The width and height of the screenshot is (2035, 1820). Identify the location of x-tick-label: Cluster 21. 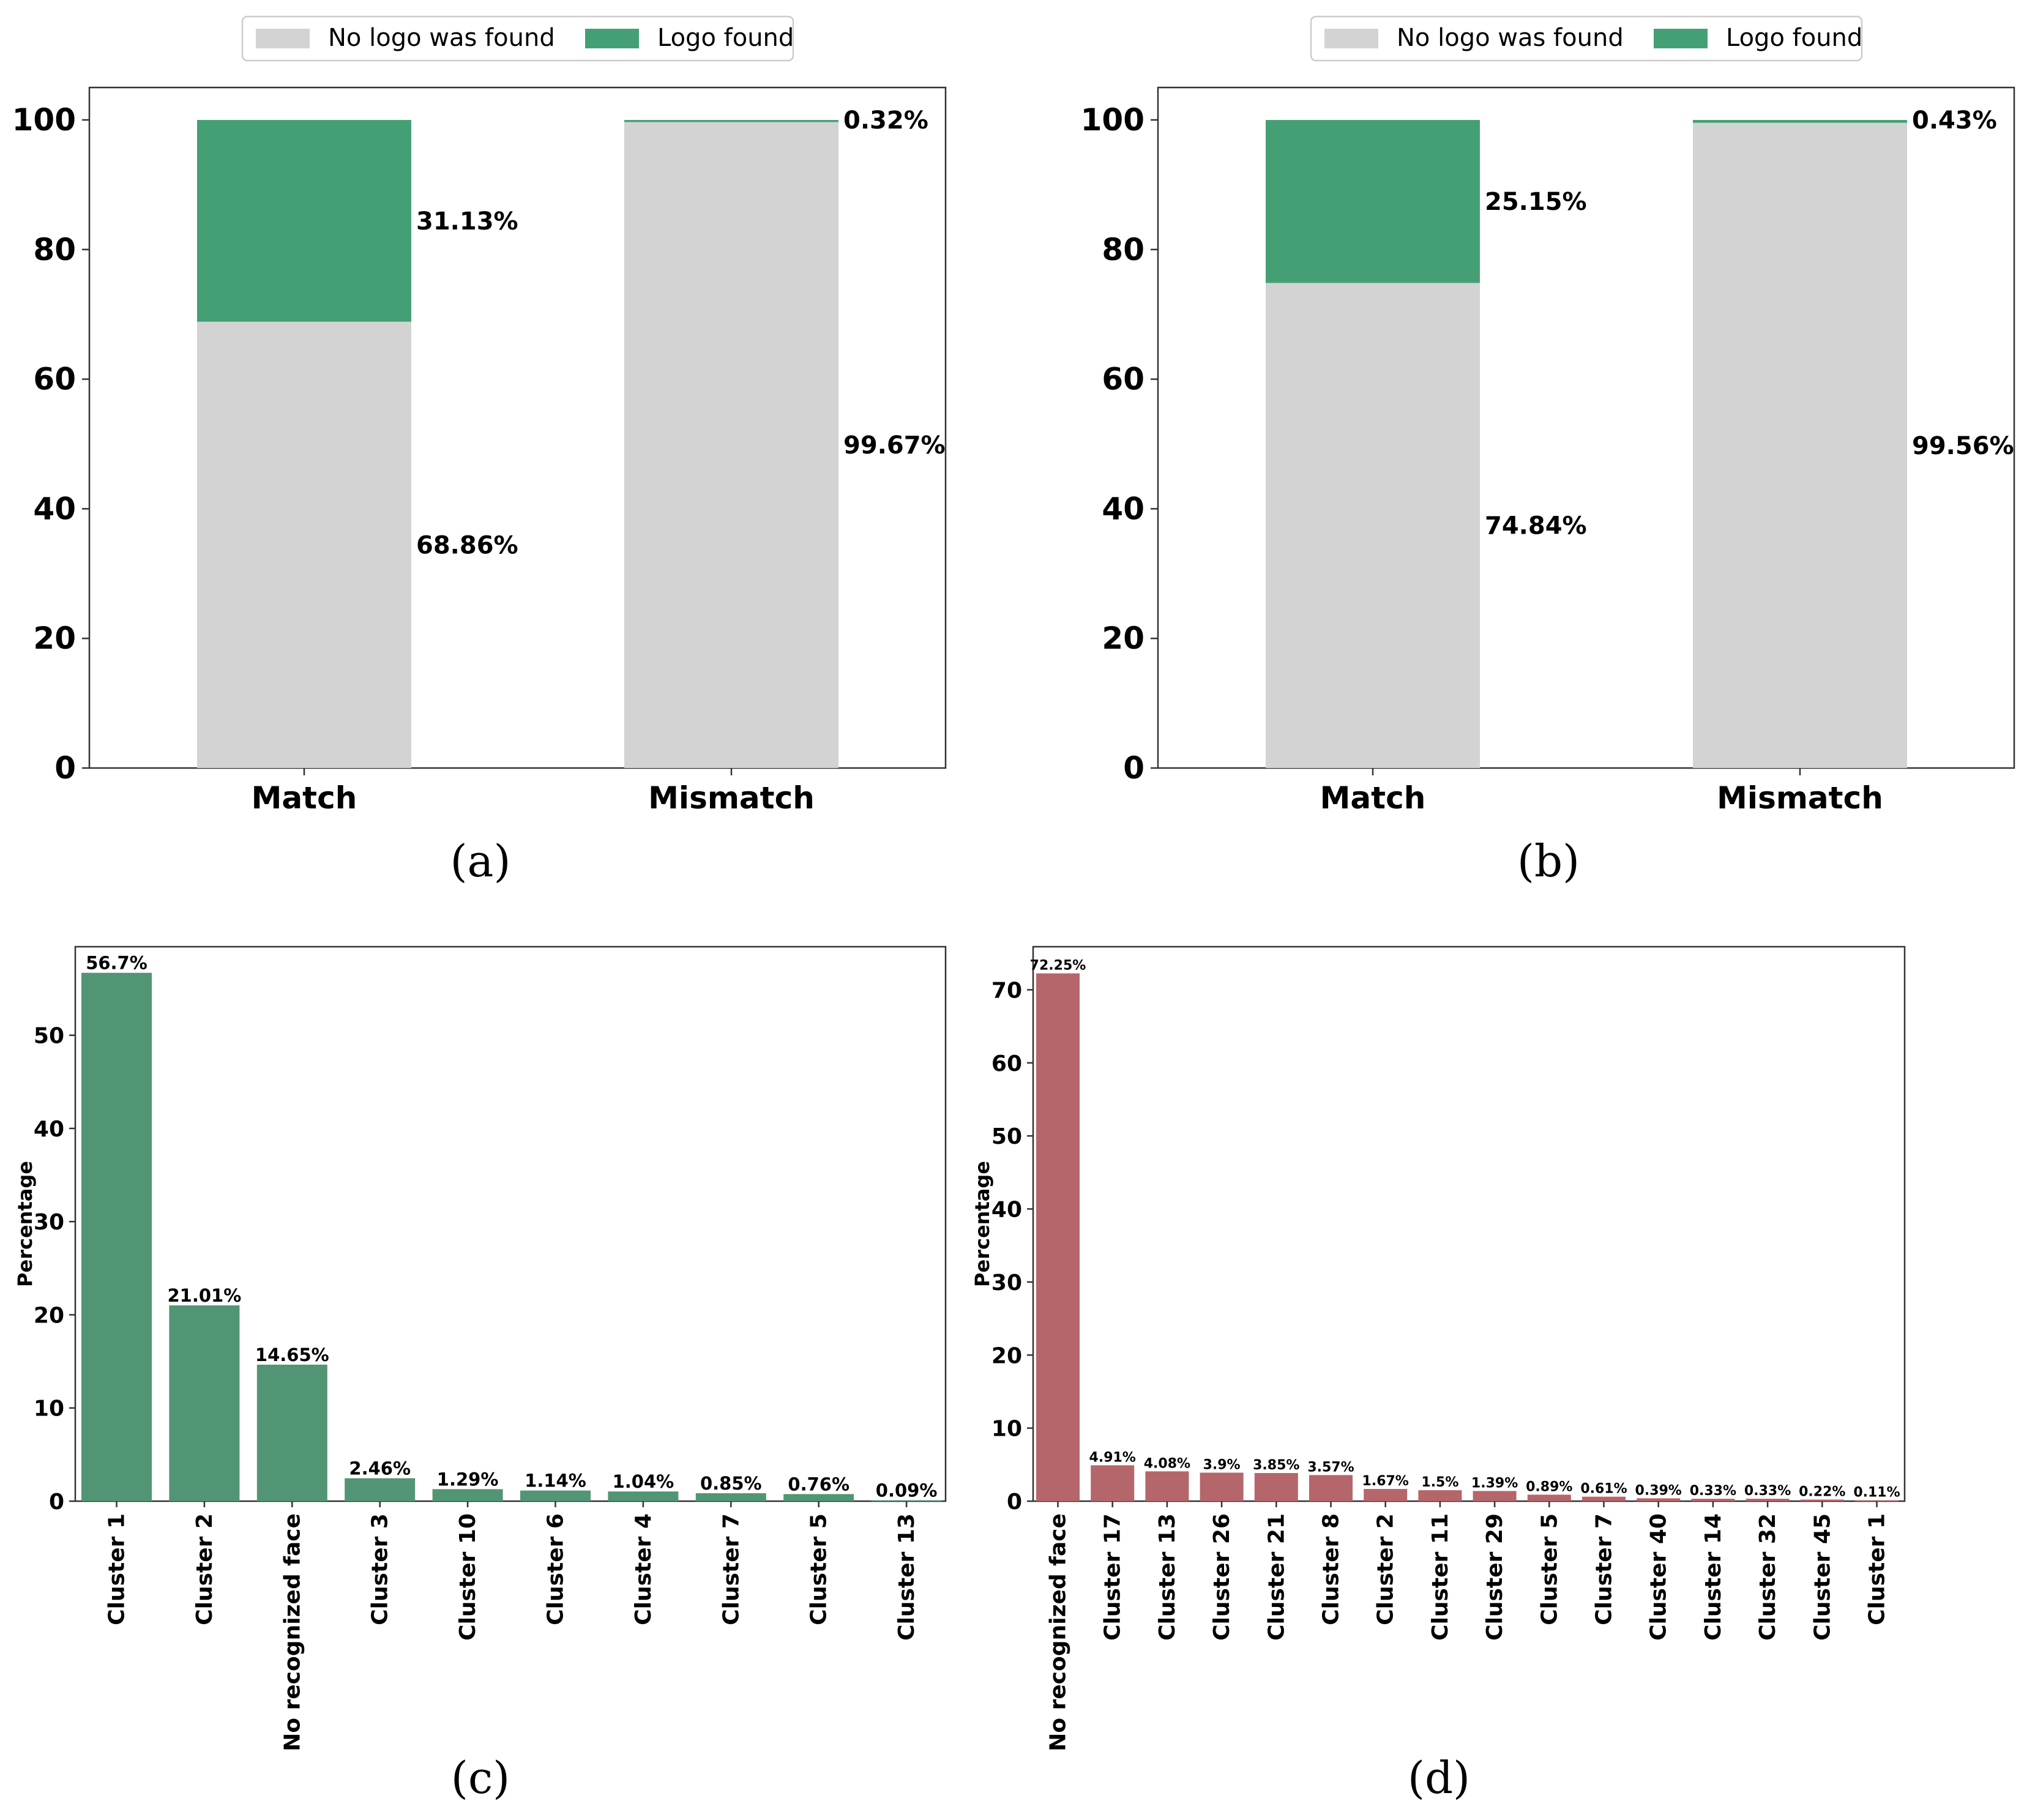
(1276, 1577).